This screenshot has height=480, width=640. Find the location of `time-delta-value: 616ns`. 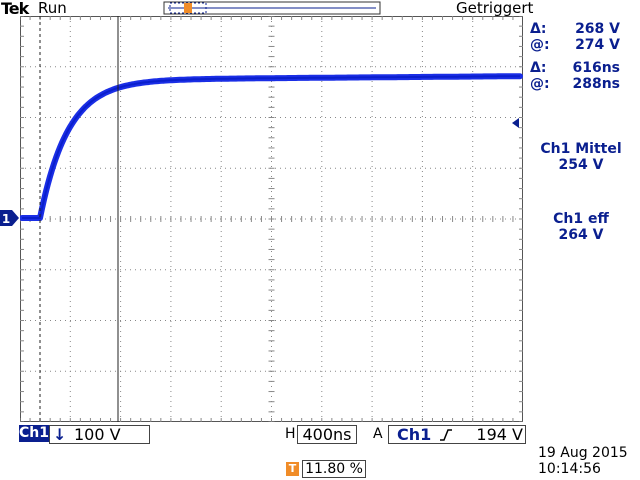

time-delta-value: 616ns is located at coordinates (596, 68).